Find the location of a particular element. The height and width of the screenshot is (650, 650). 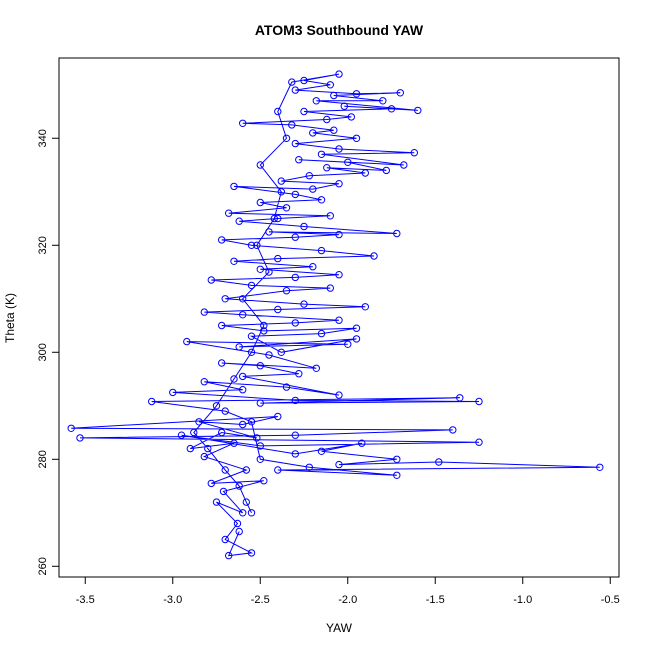

y-tick-label: 280 is located at coordinates (43, 459).